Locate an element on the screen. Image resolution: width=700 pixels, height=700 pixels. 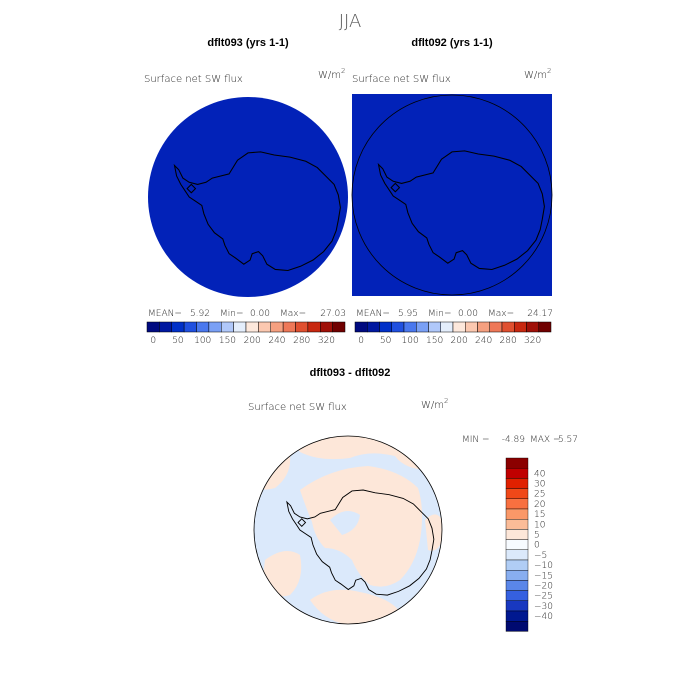
colorbar is located at coordinates (246, 327).